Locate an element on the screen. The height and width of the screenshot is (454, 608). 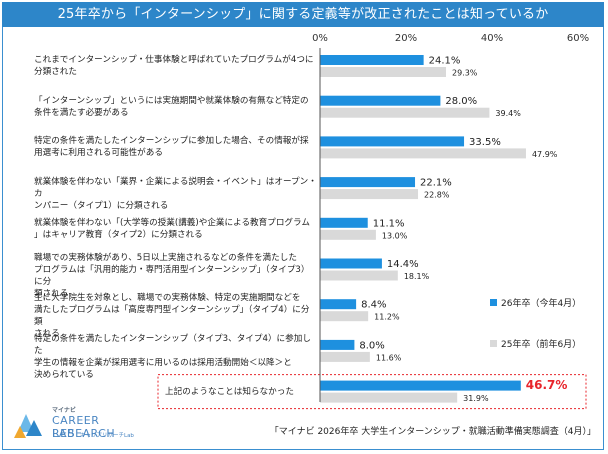
highlight-box is located at coordinates (372, 392).